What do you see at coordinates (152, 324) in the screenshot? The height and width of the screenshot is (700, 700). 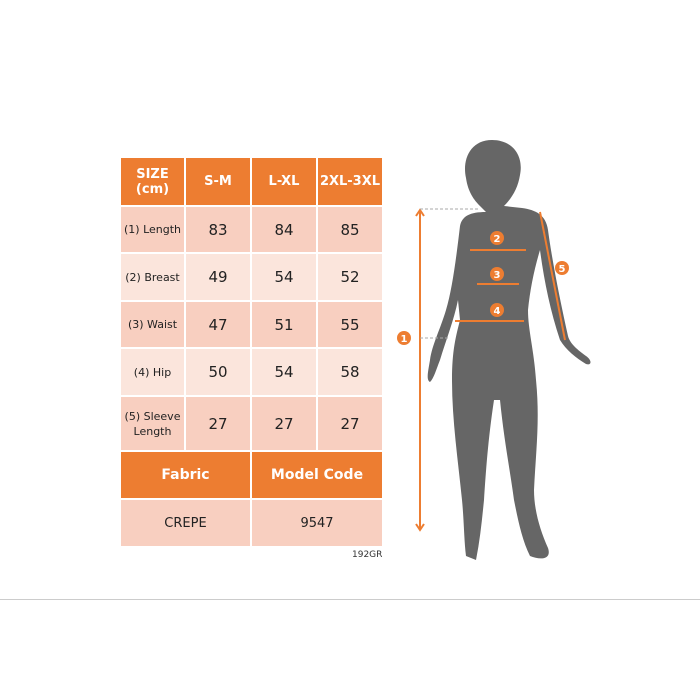 I see `row-label: (3) Waist` at bounding box center [152, 324].